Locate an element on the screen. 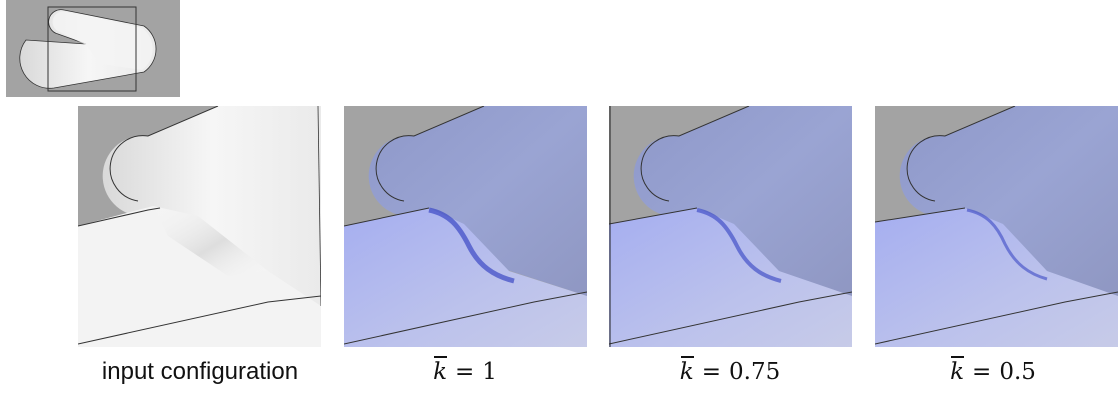 The height and width of the screenshot is (394, 1118). caption-k-1: k = 1 is located at coordinates (465, 372).